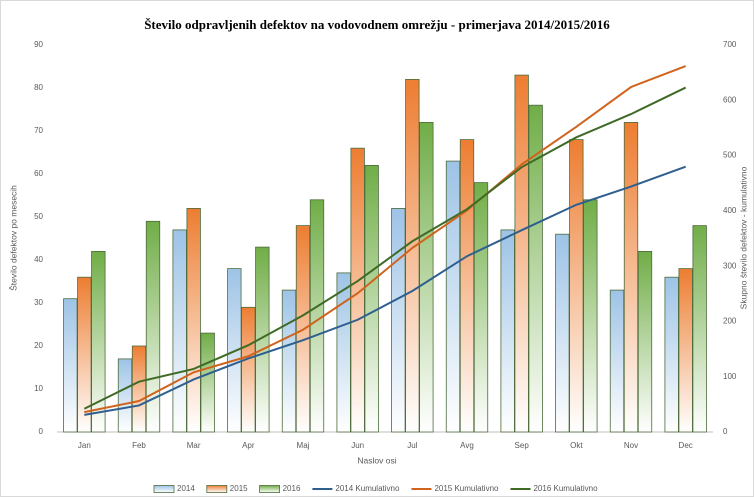  I want to click on y2-tick-label: 500, so click(730, 155).